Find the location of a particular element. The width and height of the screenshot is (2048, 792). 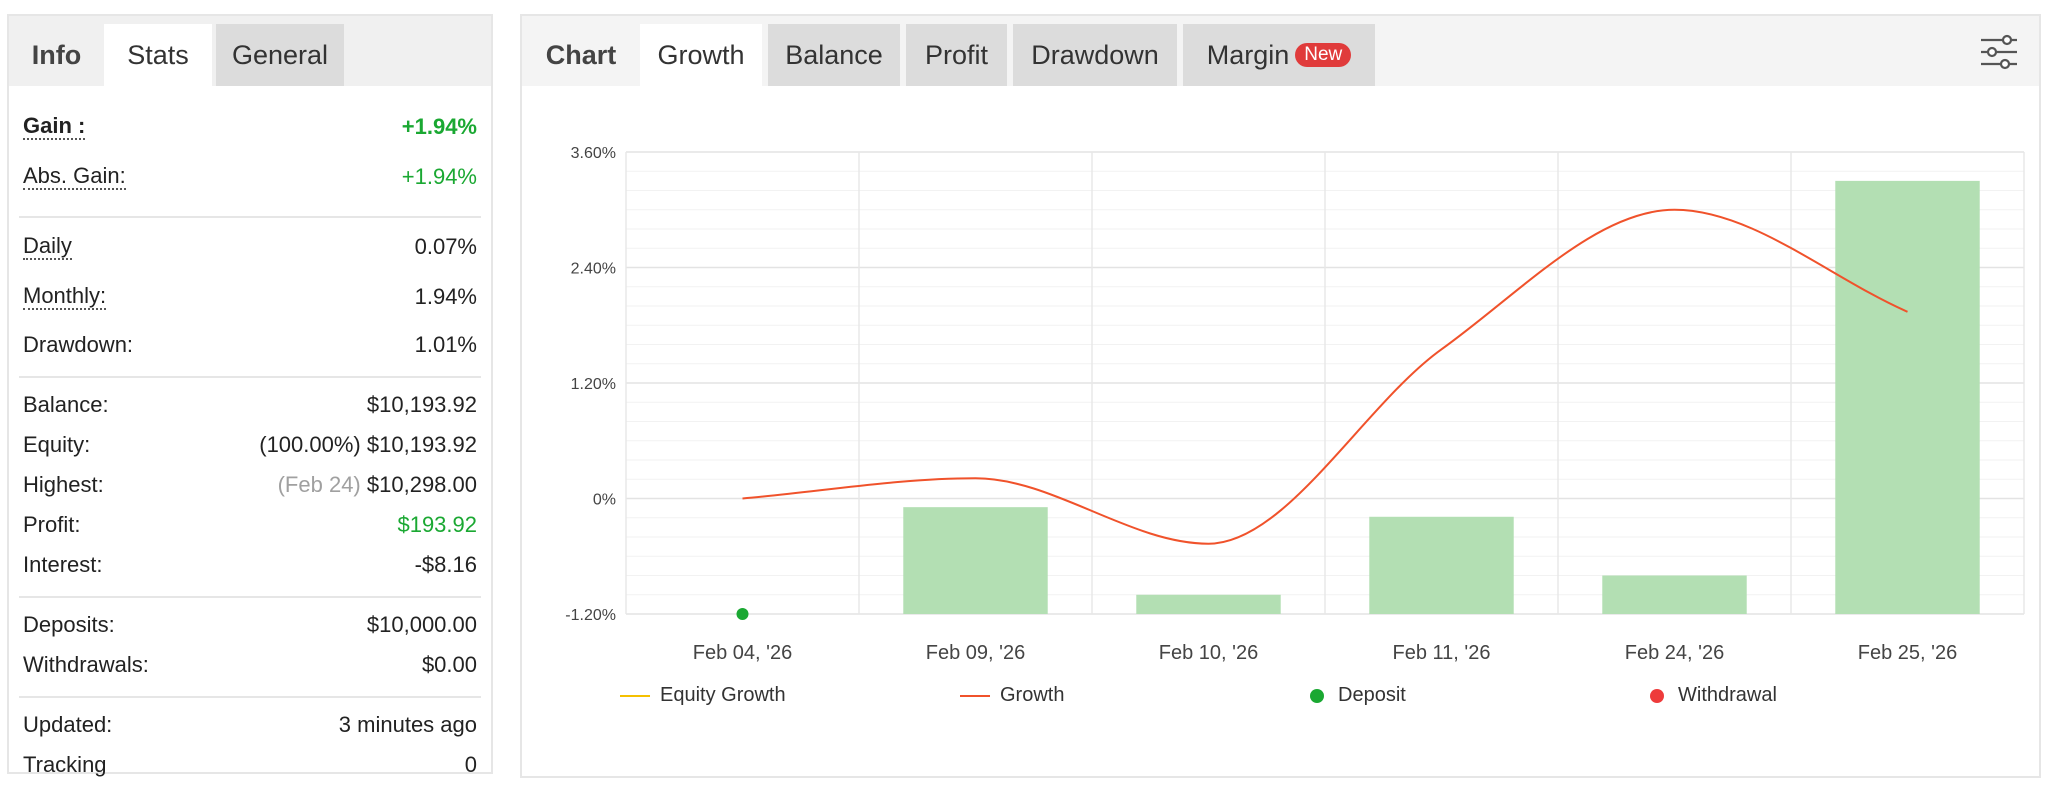

chart-legend: Equity Growth Growth Deposit Withdrawal is located at coordinates (1280, 700).